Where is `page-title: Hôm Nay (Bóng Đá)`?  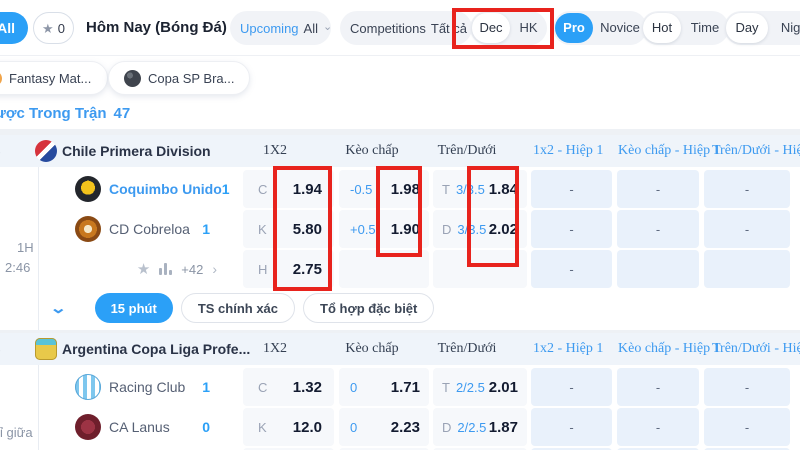 page-title: Hôm Nay (Bóng Đá) is located at coordinates (156, 27).